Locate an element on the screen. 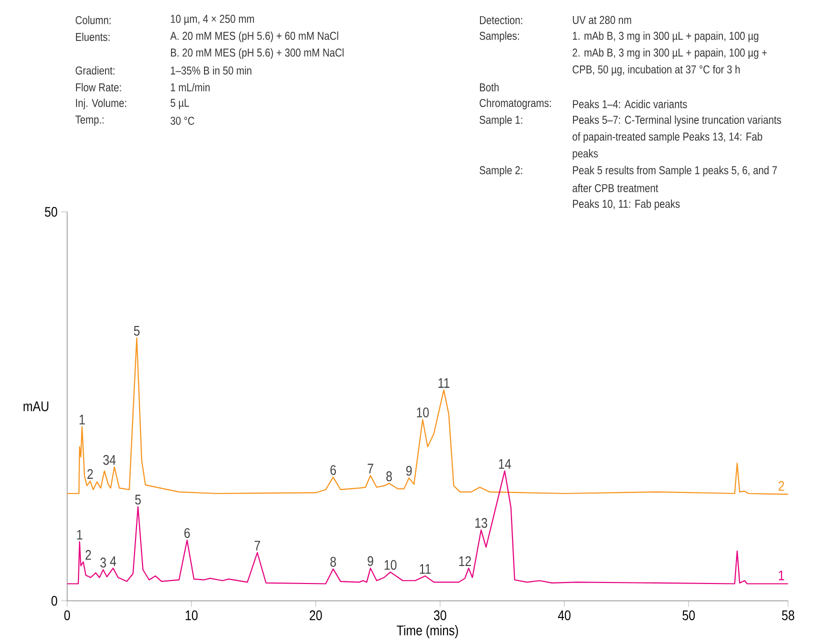 The image size is (817, 639). x-tick-label: 40 is located at coordinates (564, 615).